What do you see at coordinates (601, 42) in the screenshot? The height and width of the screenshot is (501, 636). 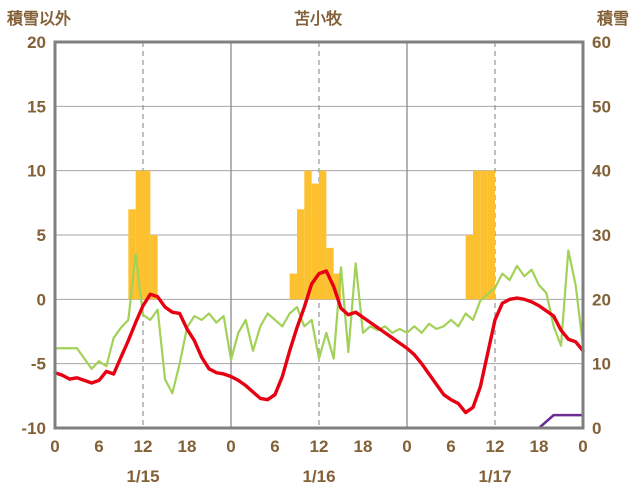 I see `svg-text: 60` at bounding box center [601, 42].